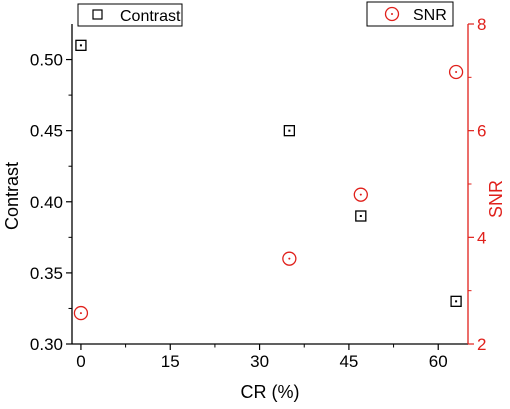 The image size is (510, 409). I want to click on legend-snr: SNR, so click(410, 14).